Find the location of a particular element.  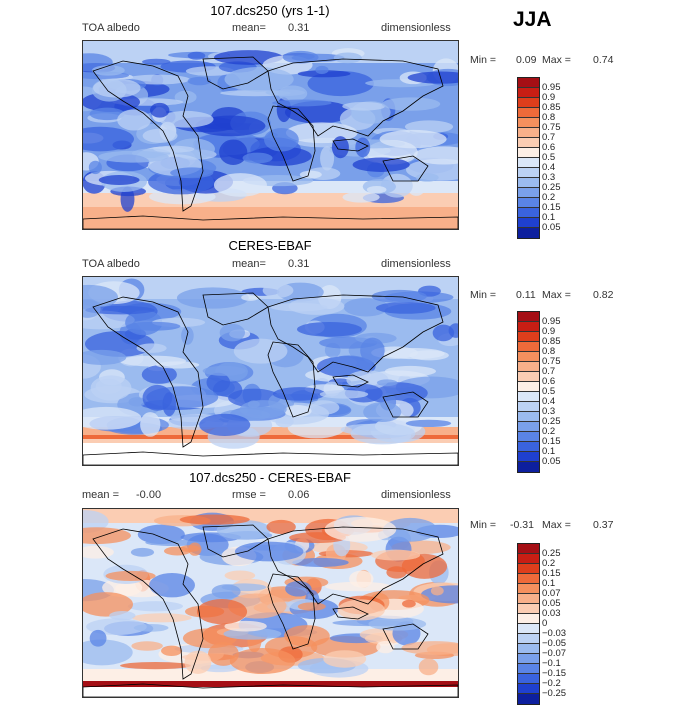

panel2-map-svg is located at coordinates (270, 371).